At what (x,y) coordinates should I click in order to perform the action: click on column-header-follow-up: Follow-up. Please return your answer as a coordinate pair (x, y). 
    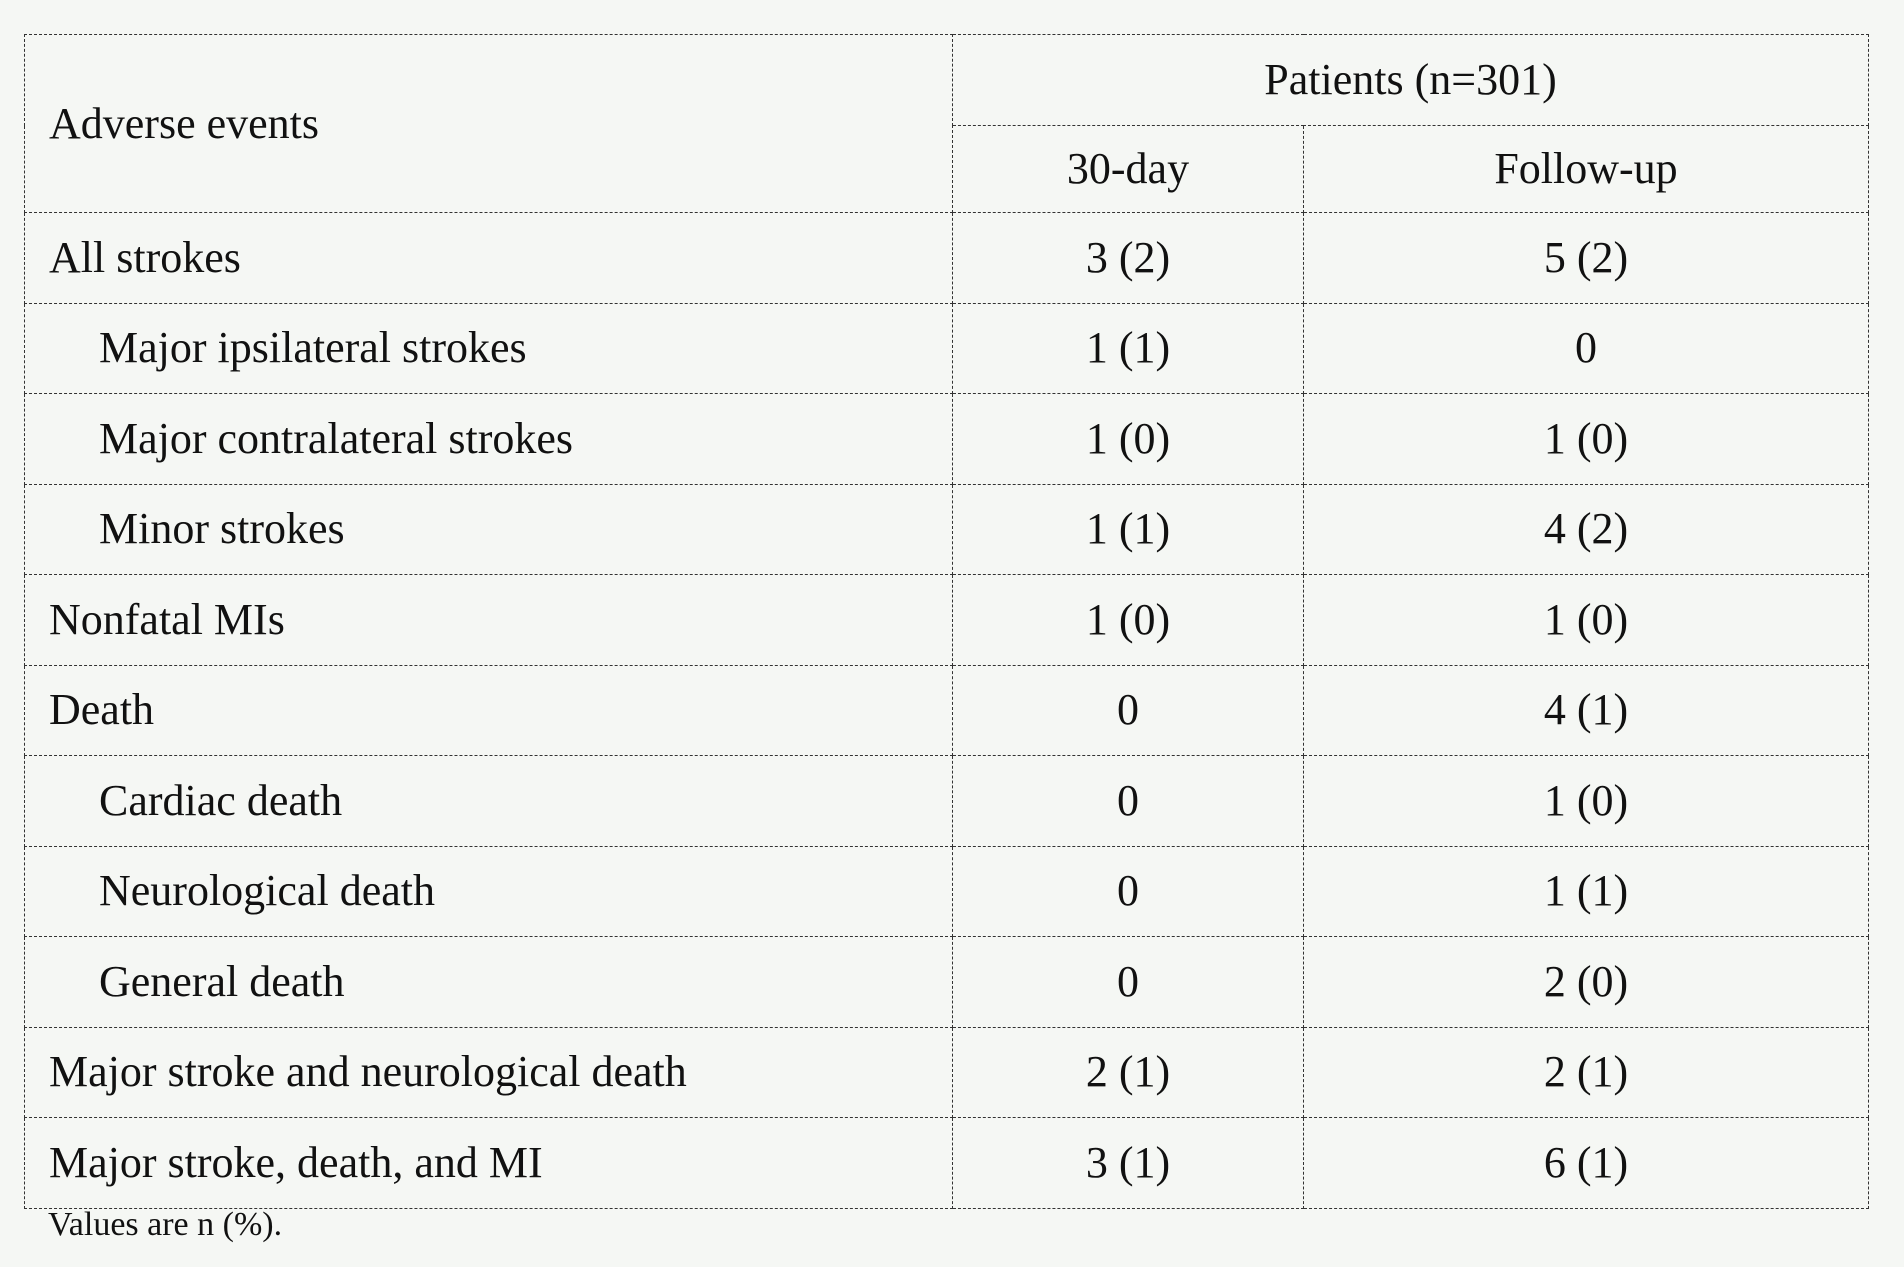
    Looking at the image, I should click on (1586, 169).